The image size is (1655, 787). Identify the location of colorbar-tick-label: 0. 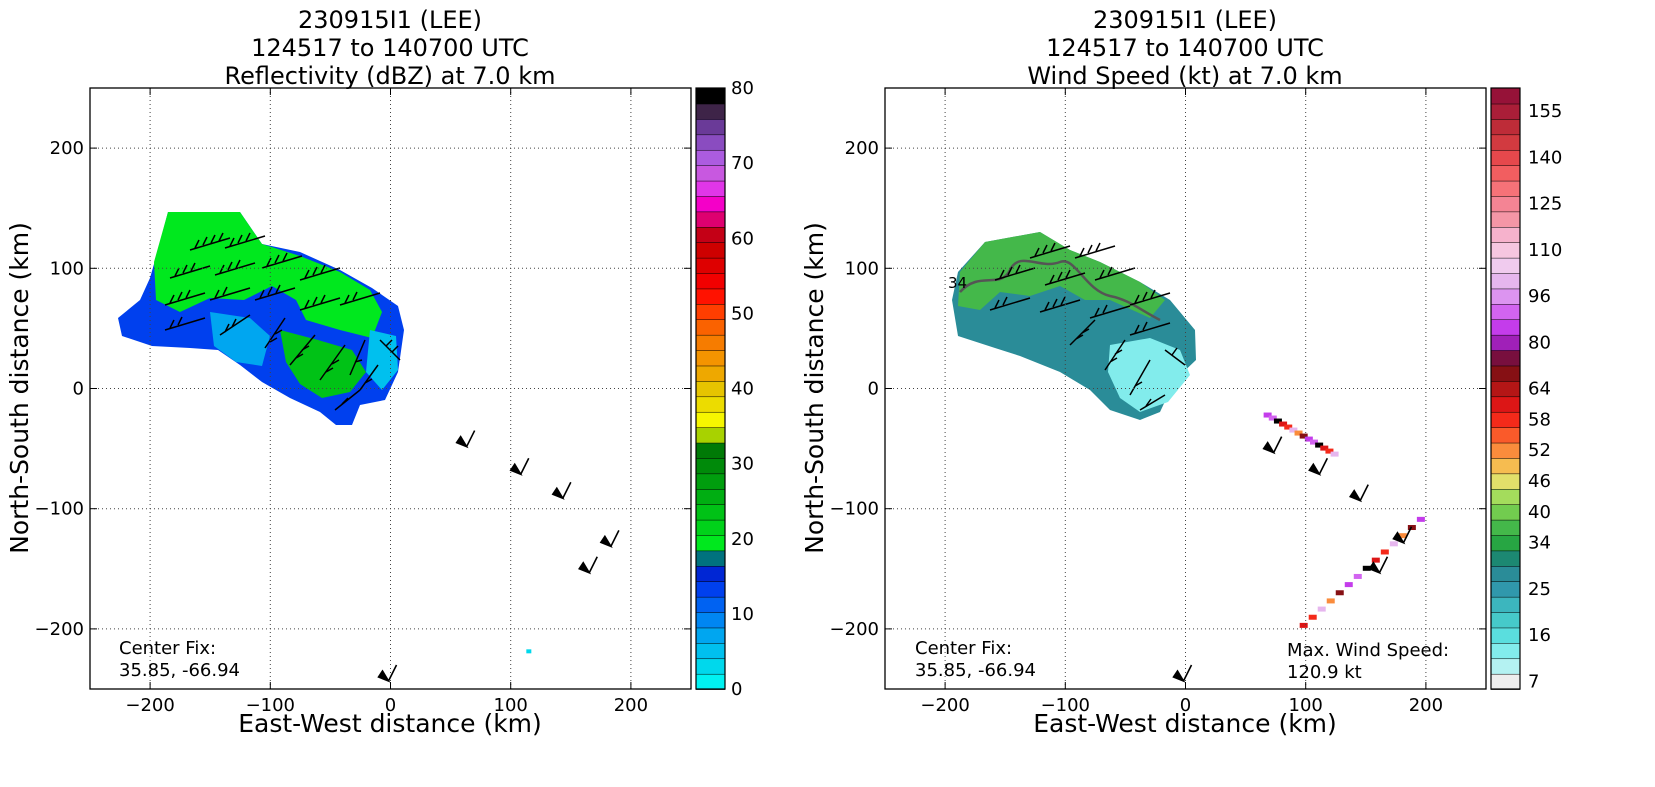
(736, 689).